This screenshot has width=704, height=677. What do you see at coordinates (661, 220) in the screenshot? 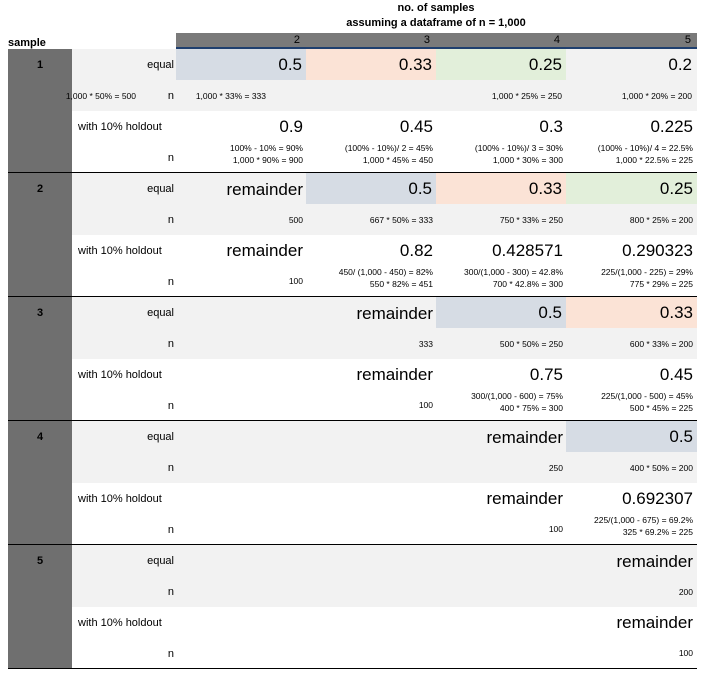
I see `calc-text: 800 * 25% = 200` at bounding box center [661, 220].